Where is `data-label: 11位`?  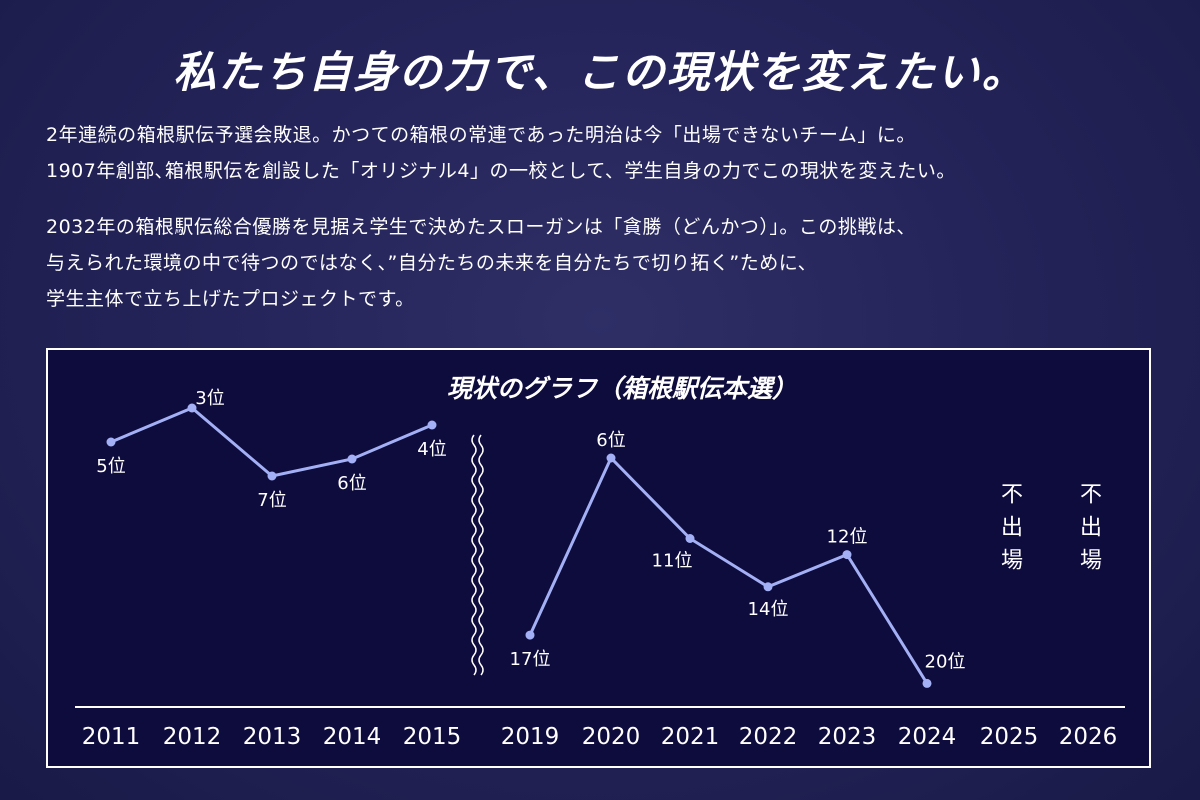 data-label: 11位 is located at coordinates (672, 561).